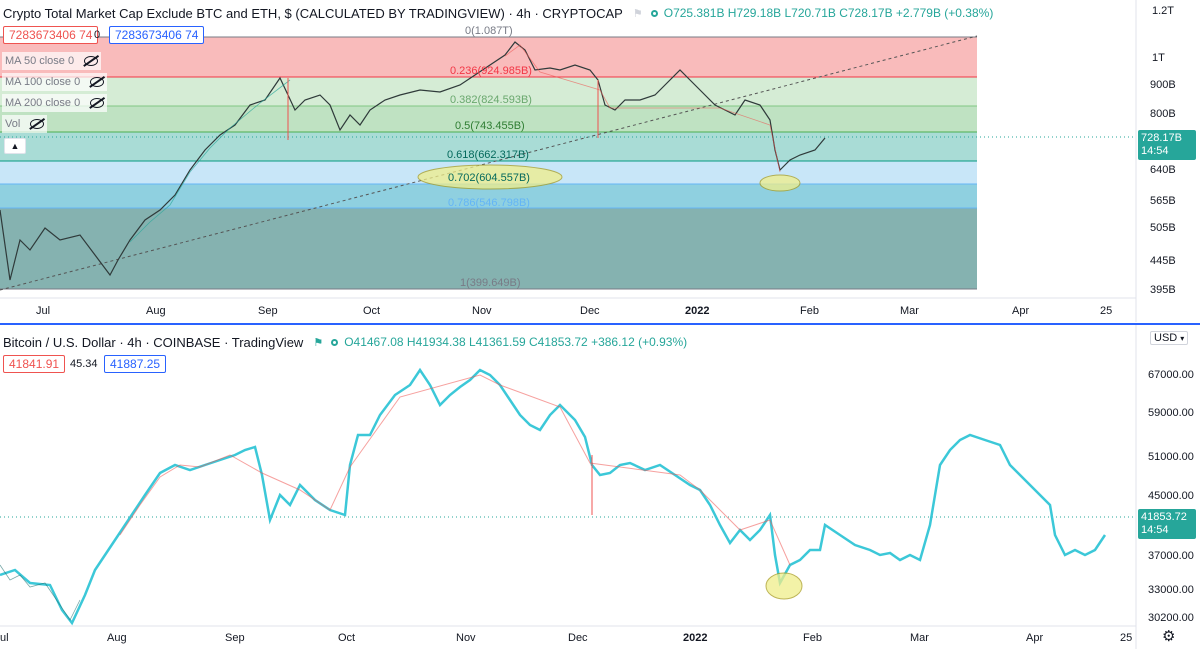  Describe the element at coordinates (43, 103) in the screenshot. I see `indicator-ma200-label: MA 200 close 0` at that location.